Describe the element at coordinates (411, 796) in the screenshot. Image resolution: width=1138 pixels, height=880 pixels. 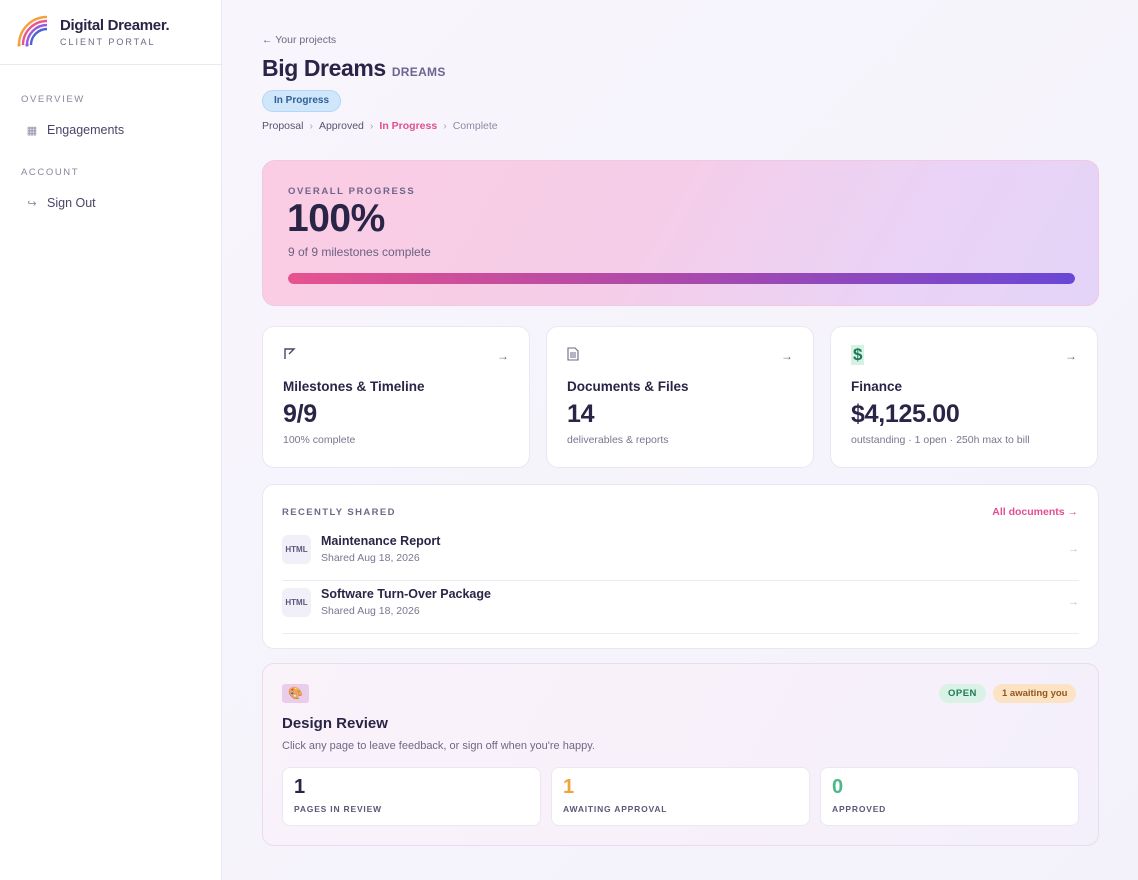
I see `pages-in-review-stat: 1 PAGES IN REVIEW` at that location.